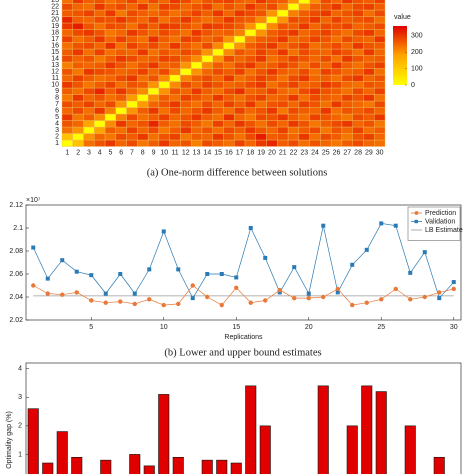 This screenshot has width=474, height=474. Describe the element at coordinates (132, 152) in the screenshot. I see `x-tick-label: 7` at that location.